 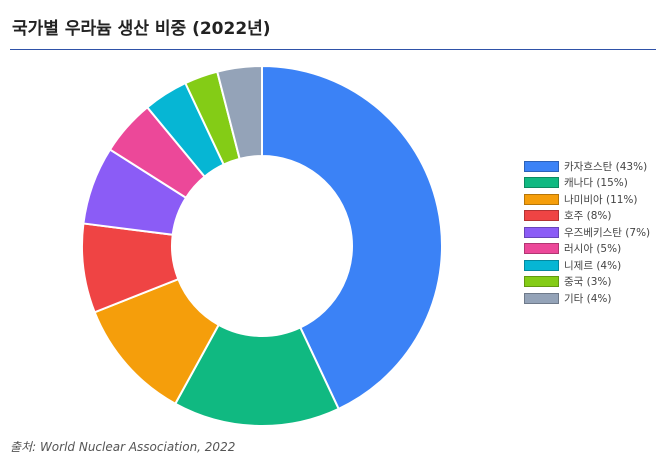 I want to click on legend-item-6: 니제르 (4%), so click(x=587, y=265).